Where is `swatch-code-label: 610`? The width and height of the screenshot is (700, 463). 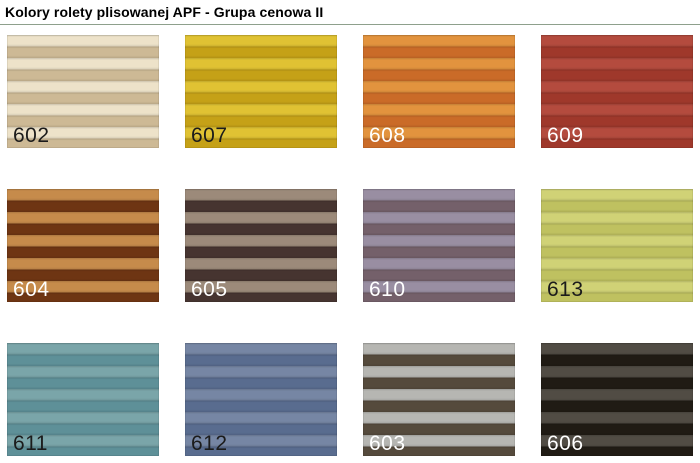 swatch-code-label: 610 is located at coordinates (387, 289).